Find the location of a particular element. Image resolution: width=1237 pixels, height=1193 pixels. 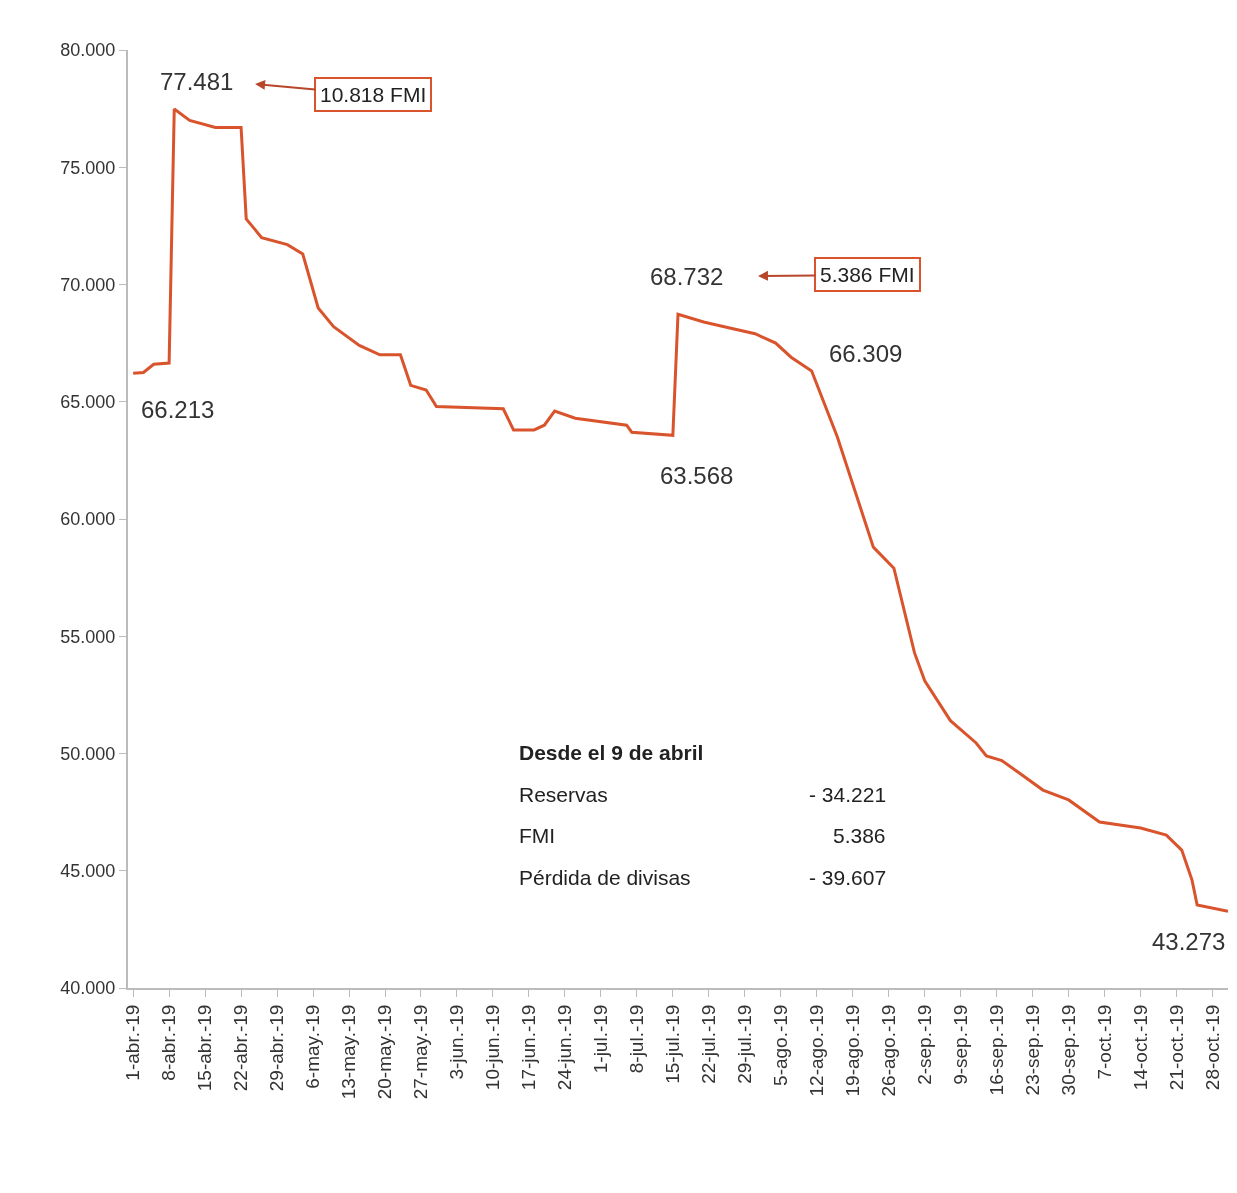

annotation: Pérdida de divisas is located at coordinates (605, 877).